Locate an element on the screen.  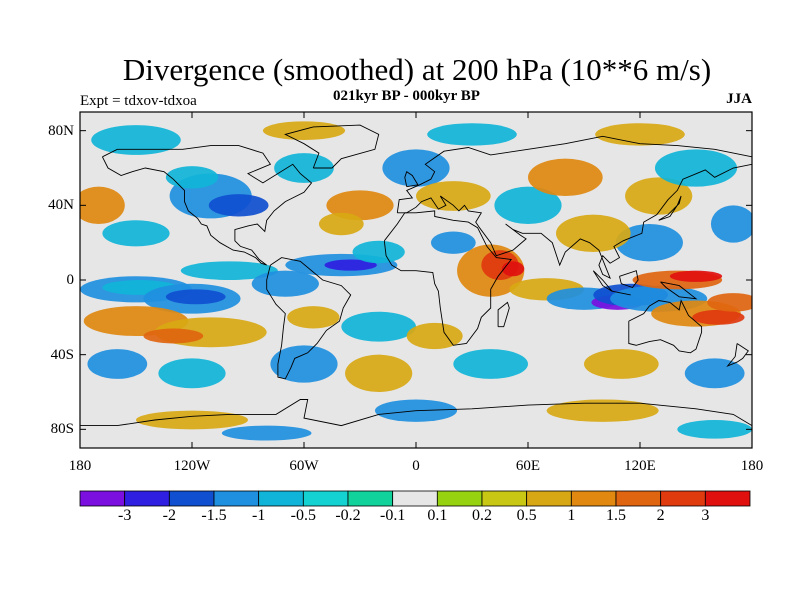
lon-tick-label: 120W is located at coordinates (192, 466).